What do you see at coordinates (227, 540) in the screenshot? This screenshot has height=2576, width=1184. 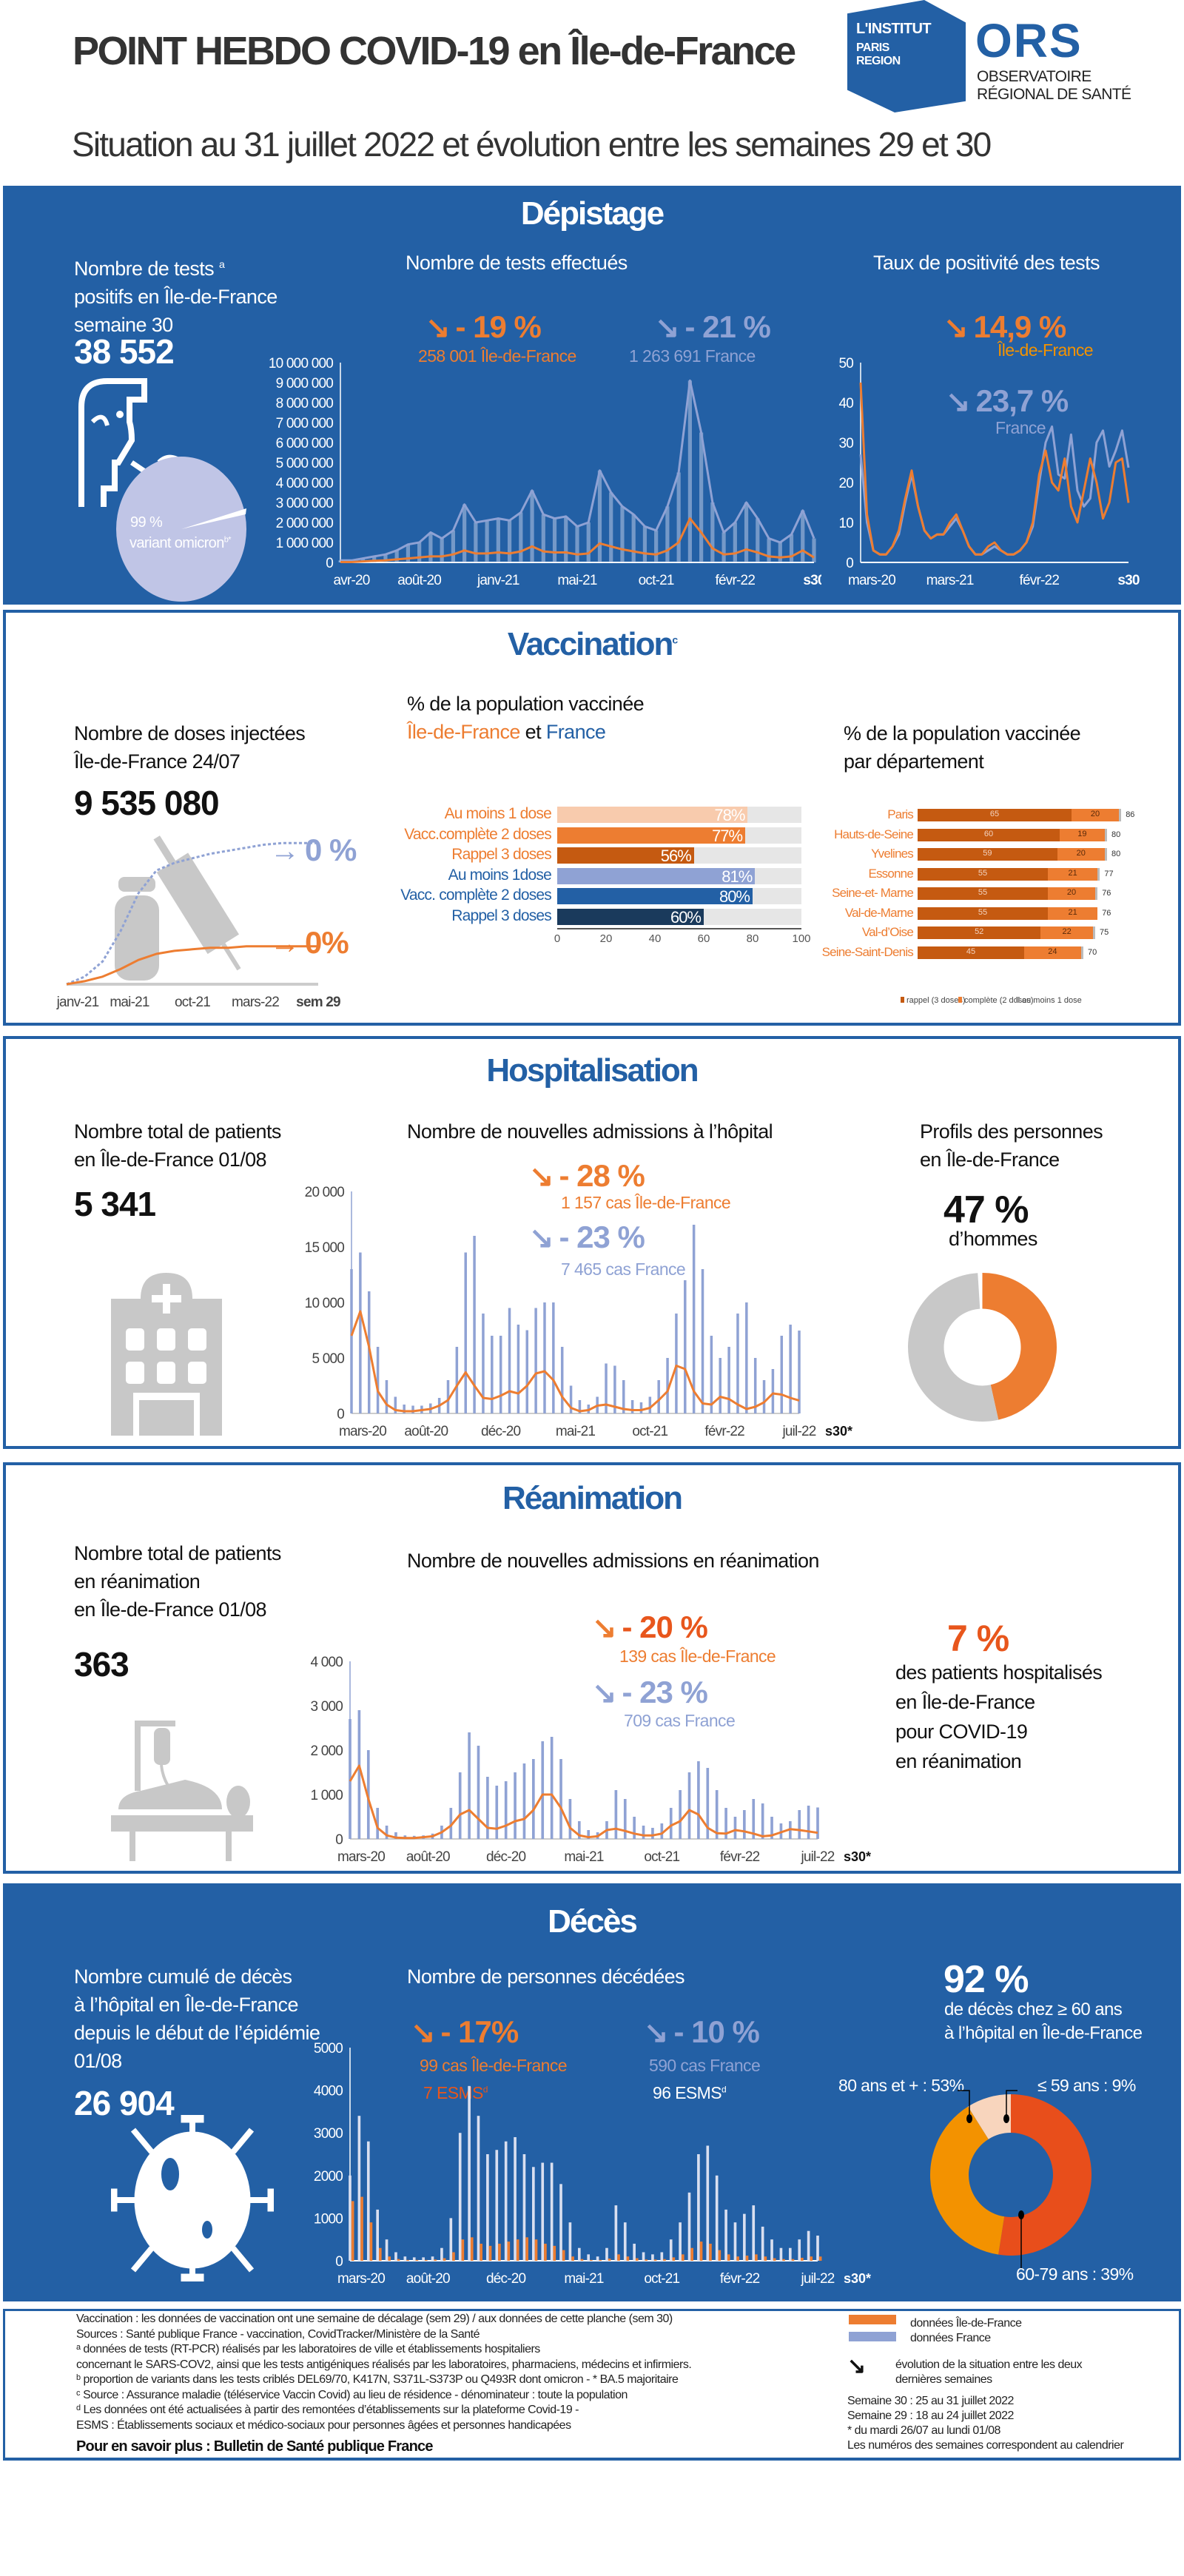 I see `footnote-mark: b*` at bounding box center [227, 540].